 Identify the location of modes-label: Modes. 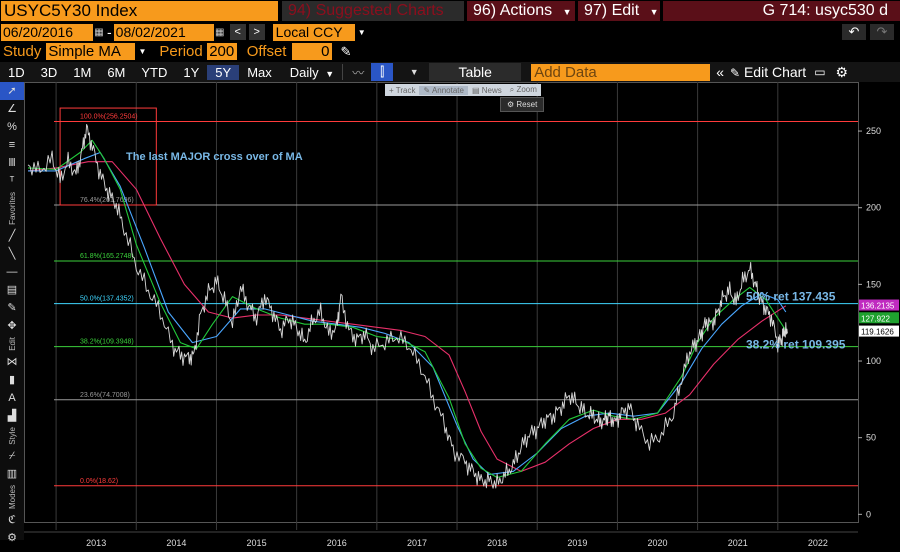
(12, 496).